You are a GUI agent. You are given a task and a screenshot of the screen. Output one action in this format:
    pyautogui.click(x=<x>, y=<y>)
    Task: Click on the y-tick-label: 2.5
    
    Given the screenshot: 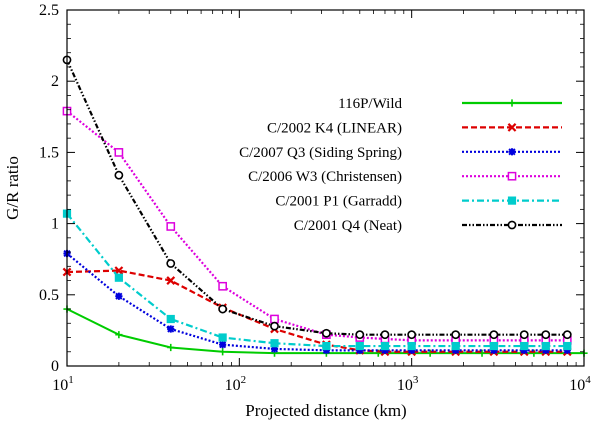 What is the action you would take?
    pyautogui.click(x=49, y=10)
    